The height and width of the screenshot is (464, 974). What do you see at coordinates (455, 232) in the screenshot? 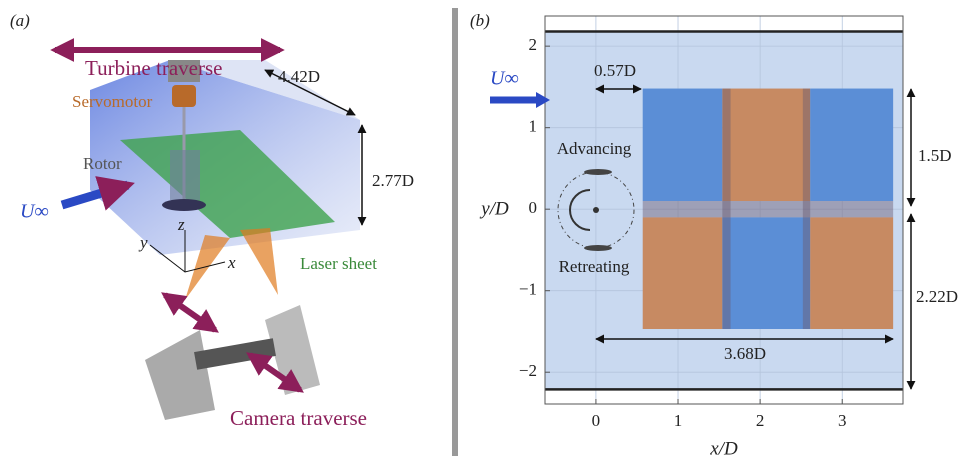
I see `divider` at bounding box center [455, 232].